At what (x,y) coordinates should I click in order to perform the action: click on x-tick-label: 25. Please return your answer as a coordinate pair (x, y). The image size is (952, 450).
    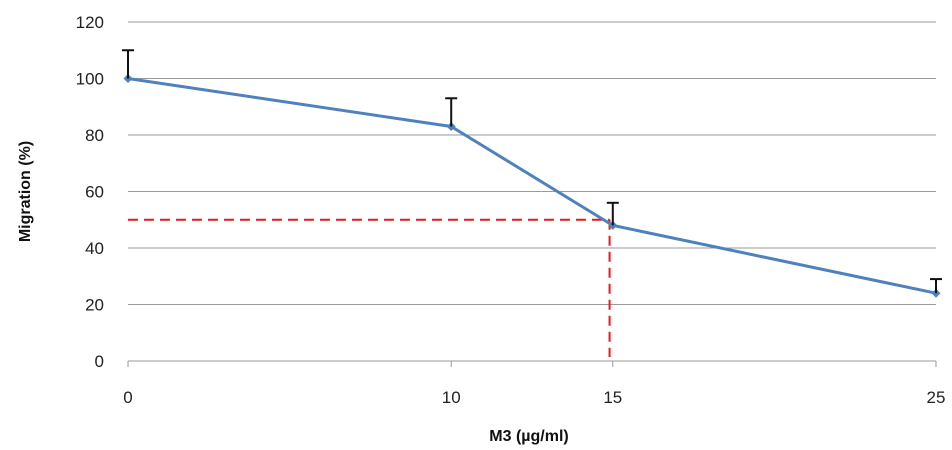
    Looking at the image, I should click on (936, 397).